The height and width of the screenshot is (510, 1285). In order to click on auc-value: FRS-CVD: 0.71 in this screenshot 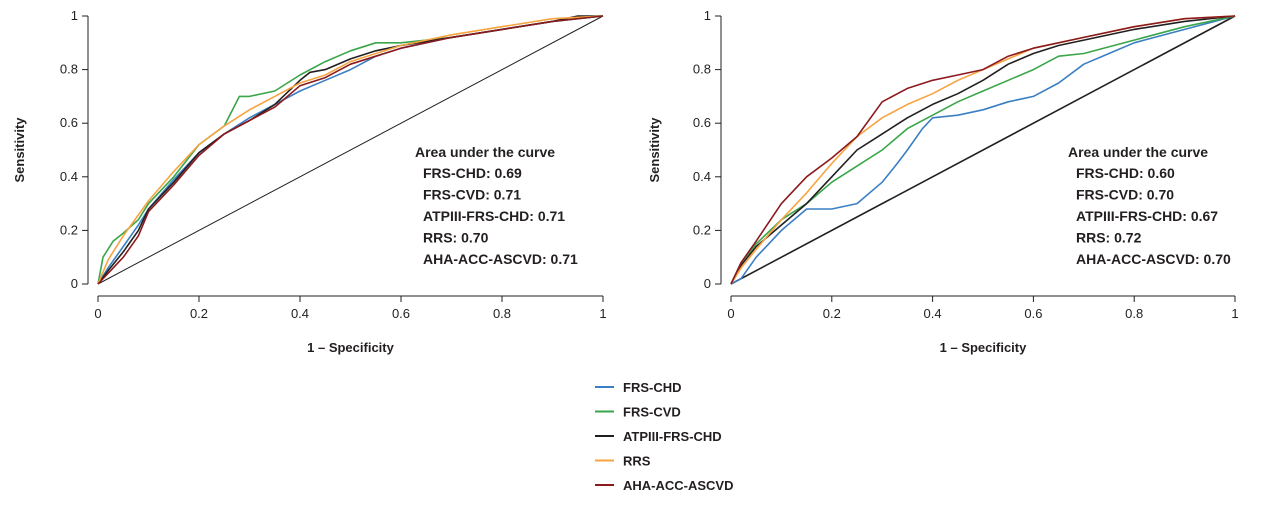, I will do `click(472, 195)`.